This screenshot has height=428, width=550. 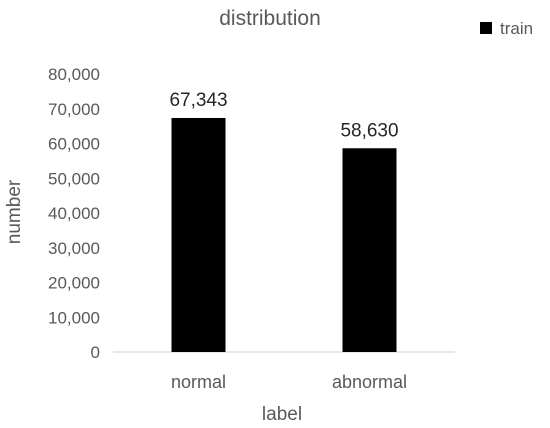 I want to click on data-label-normal: 67,343, so click(x=198, y=100).